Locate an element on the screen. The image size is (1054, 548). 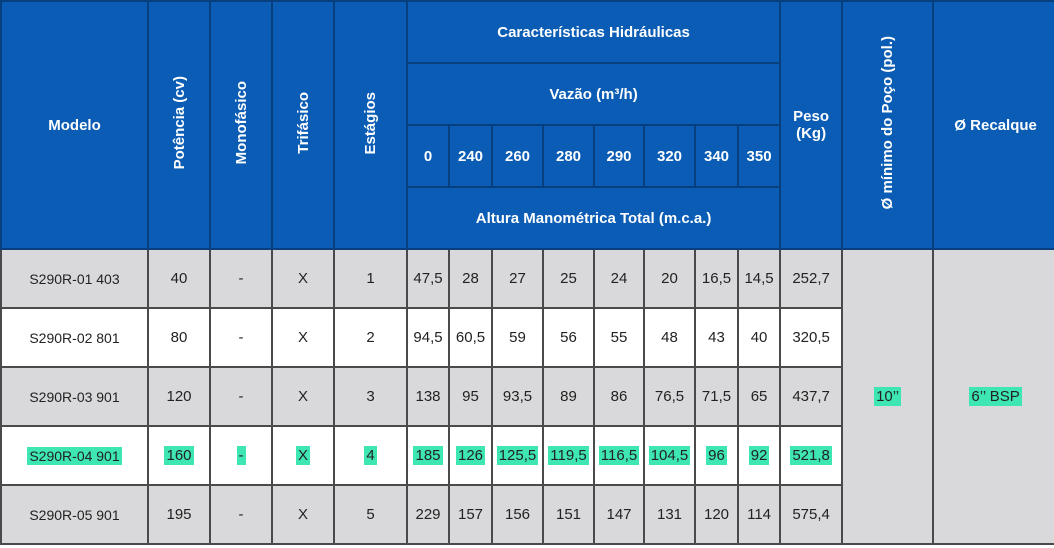
cell-altura-text: 147 is located at coordinates (619, 514).